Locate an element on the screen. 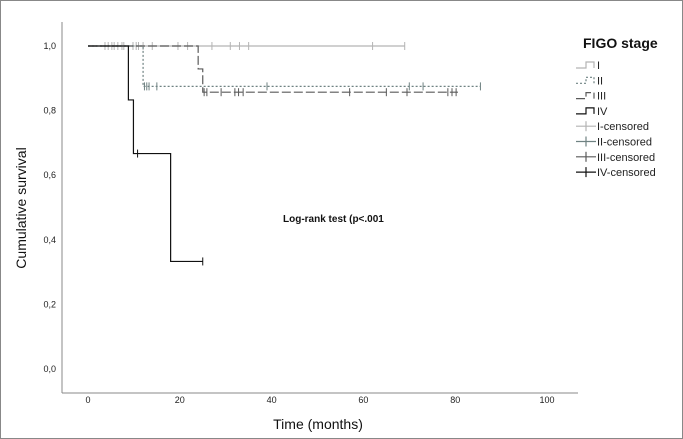  legend-swatch-stage-III is located at coordinates (585, 96).